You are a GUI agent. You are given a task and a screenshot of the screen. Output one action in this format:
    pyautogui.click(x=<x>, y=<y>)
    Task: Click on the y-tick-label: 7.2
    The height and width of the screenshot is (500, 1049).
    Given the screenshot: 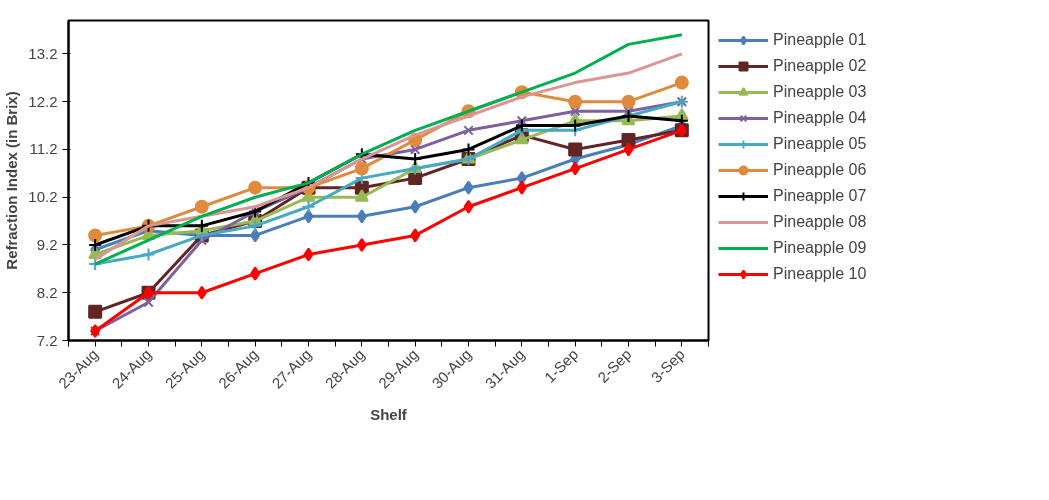 What is the action you would take?
    pyautogui.click(x=47, y=340)
    